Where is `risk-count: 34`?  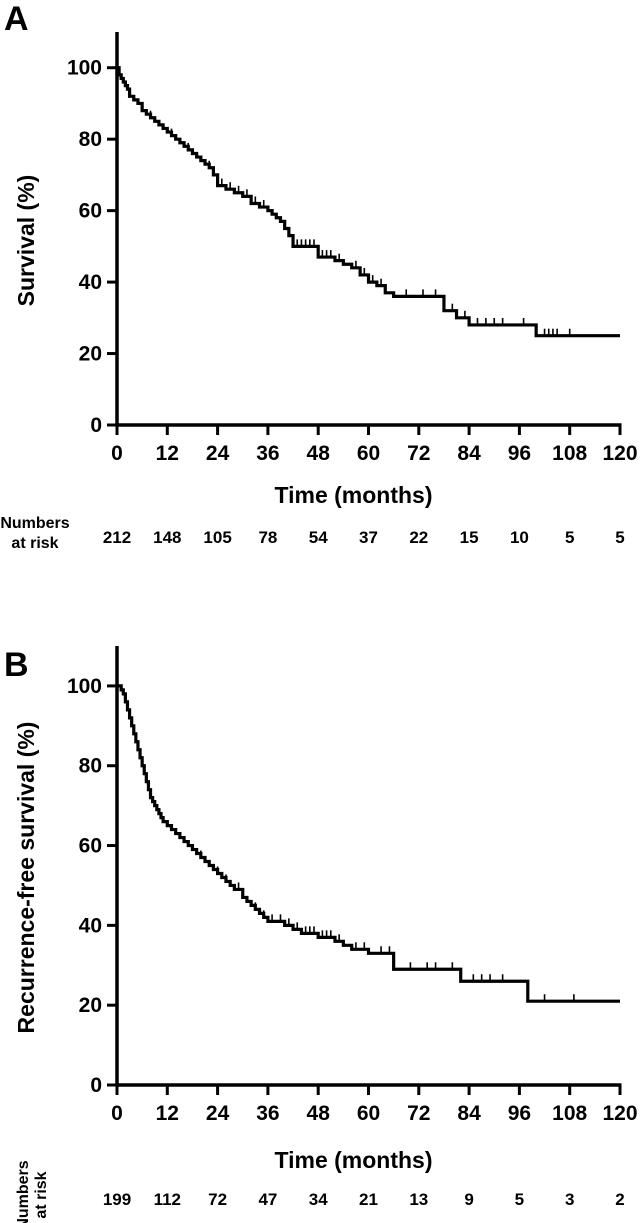 risk-count: 34 is located at coordinates (318, 1199).